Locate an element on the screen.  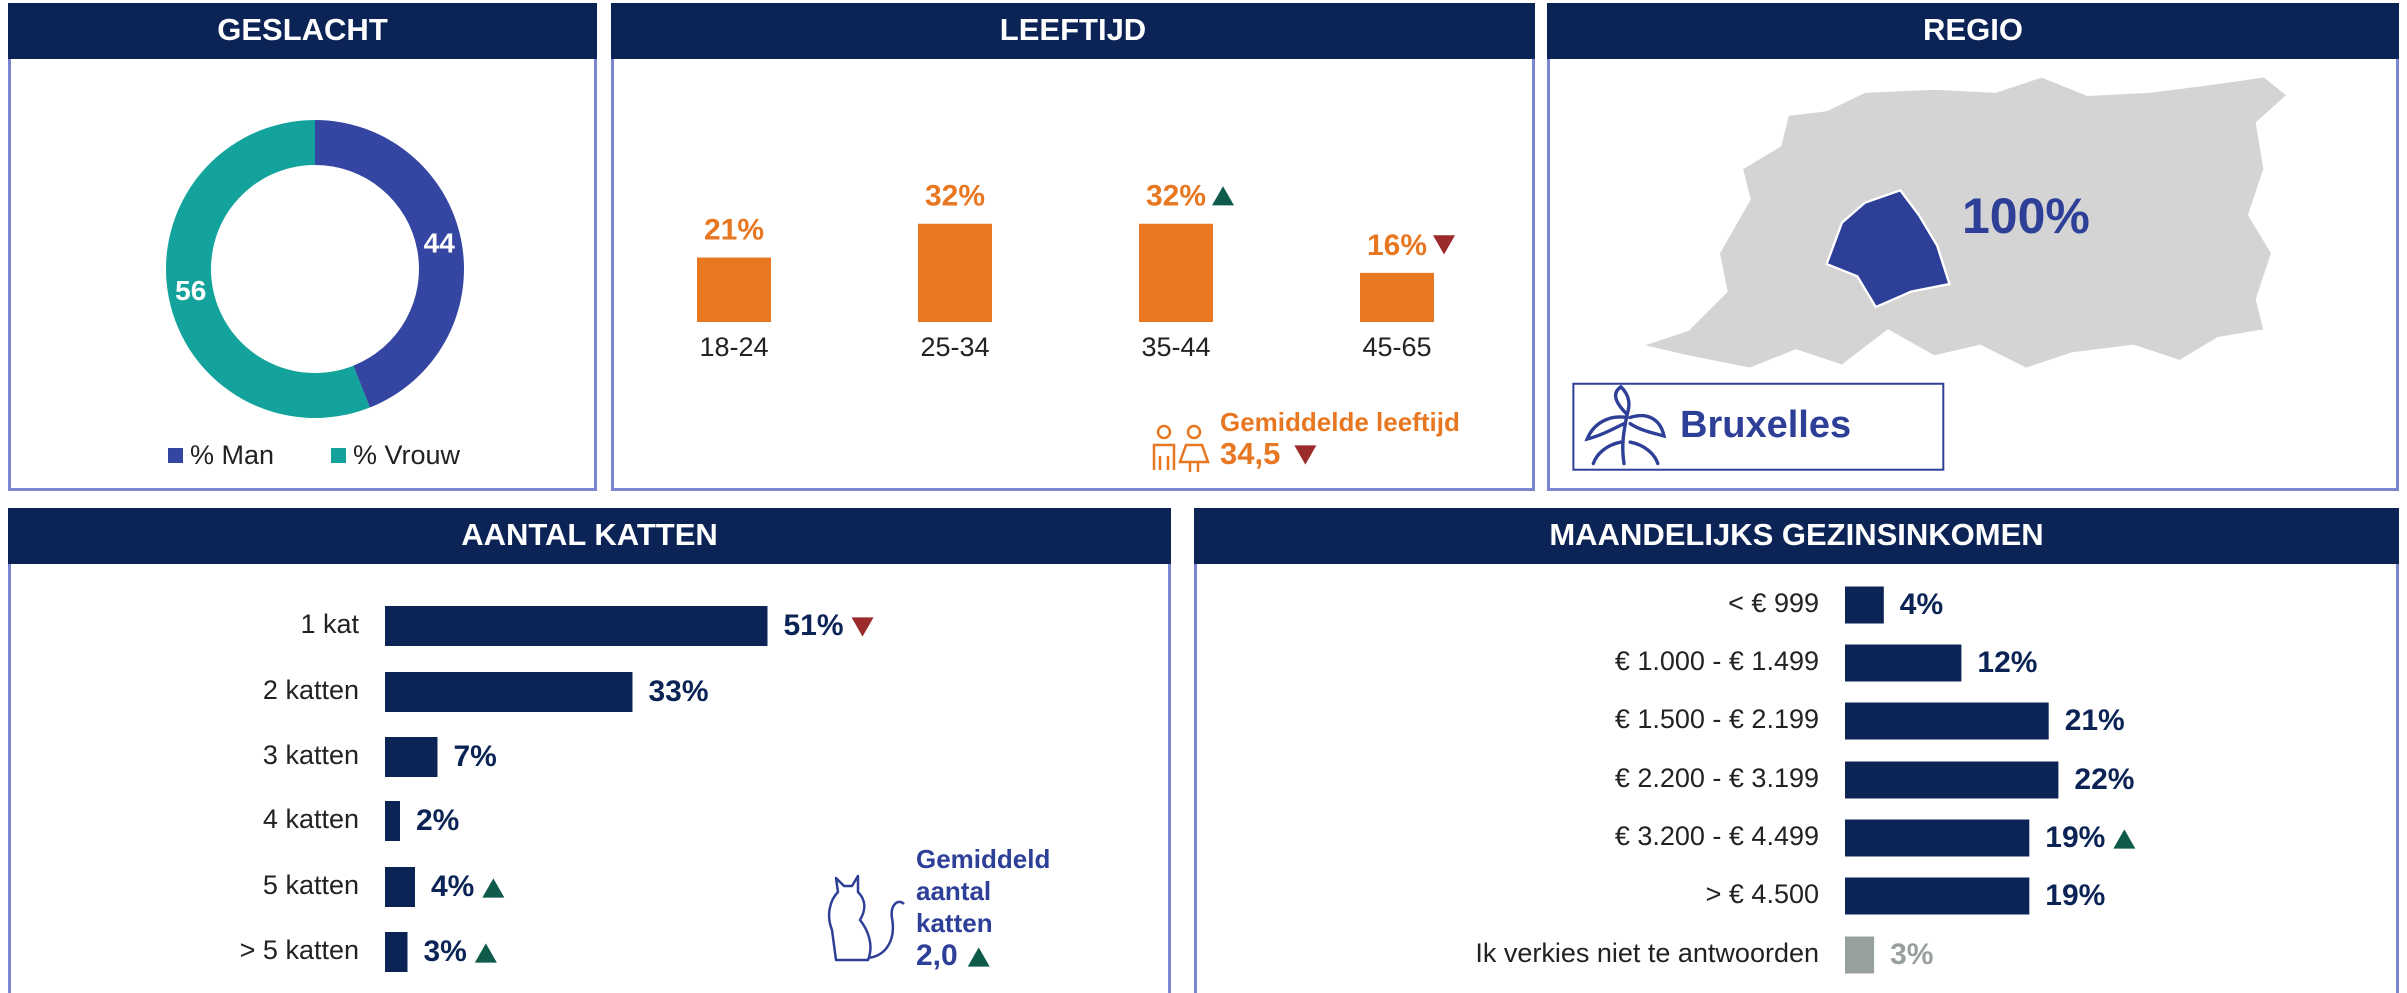
category-label: € 1.000 - € 1.499 is located at coordinates (1717, 661).